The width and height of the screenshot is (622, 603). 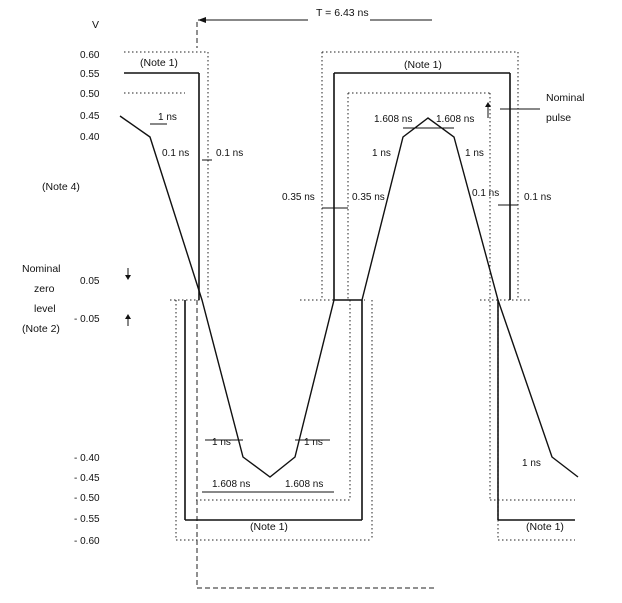 I want to click on y-tick-0.40: 0.40, so click(x=90, y=137).